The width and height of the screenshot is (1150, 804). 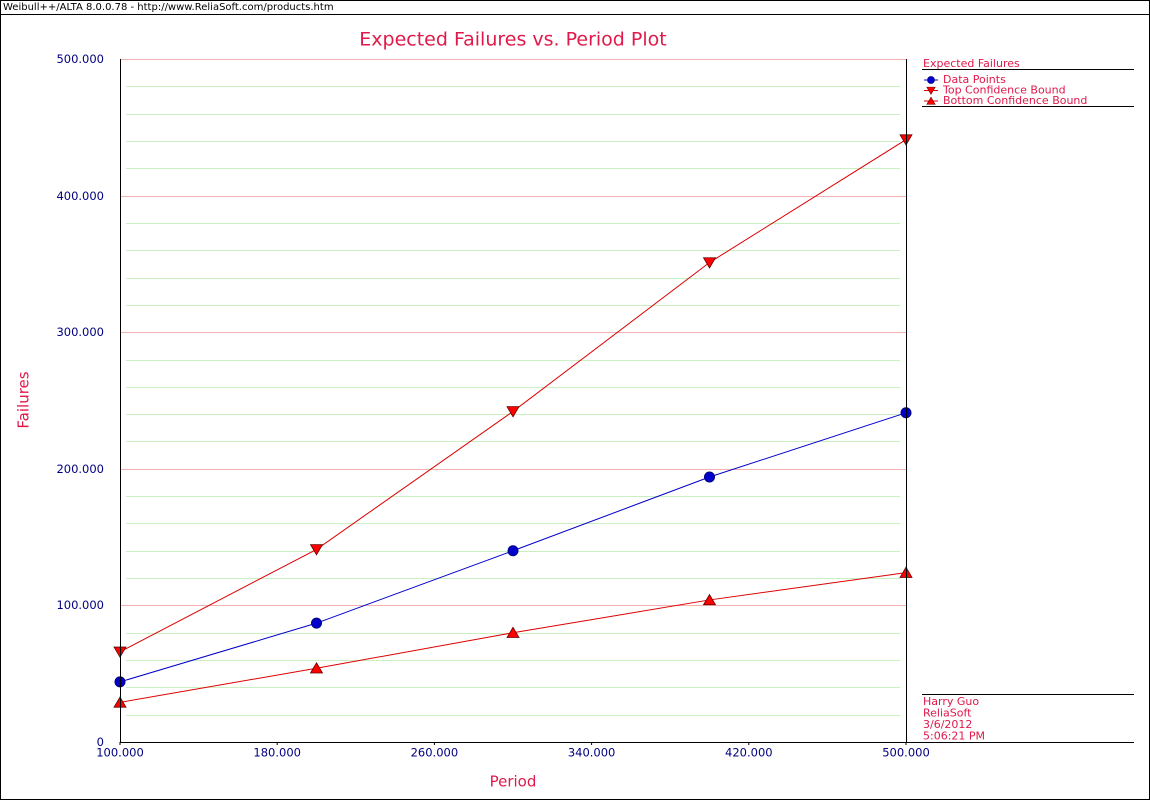 What do you see at coordinates (100, 742) in the screenshot?
I see `y-tick-label: 0` at bounding box center [100, 742].